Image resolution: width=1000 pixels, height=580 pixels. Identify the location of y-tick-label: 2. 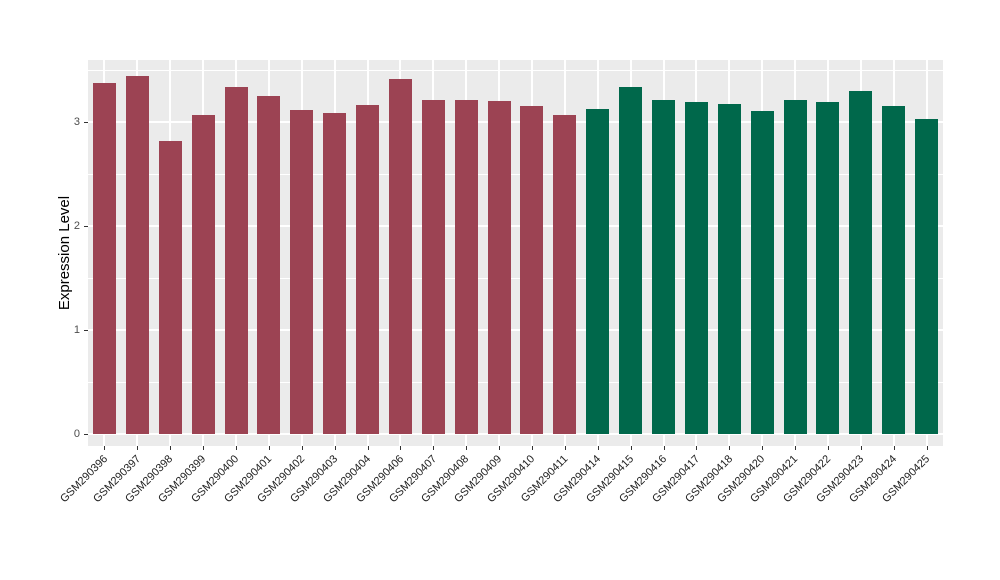
(76, 226).